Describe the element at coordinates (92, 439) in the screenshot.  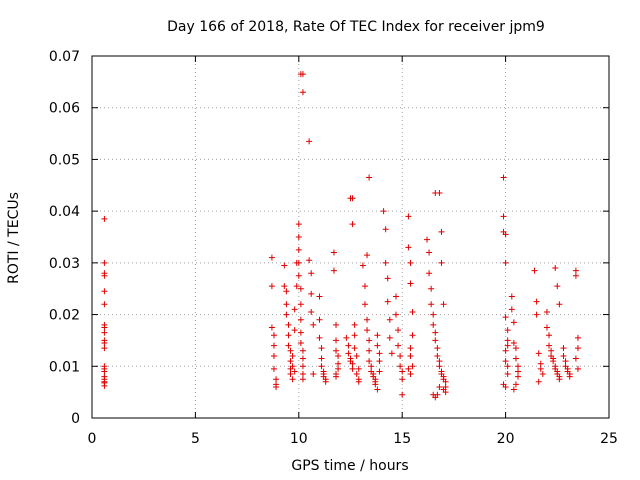
I see `x-tick-label: 0` at that location.